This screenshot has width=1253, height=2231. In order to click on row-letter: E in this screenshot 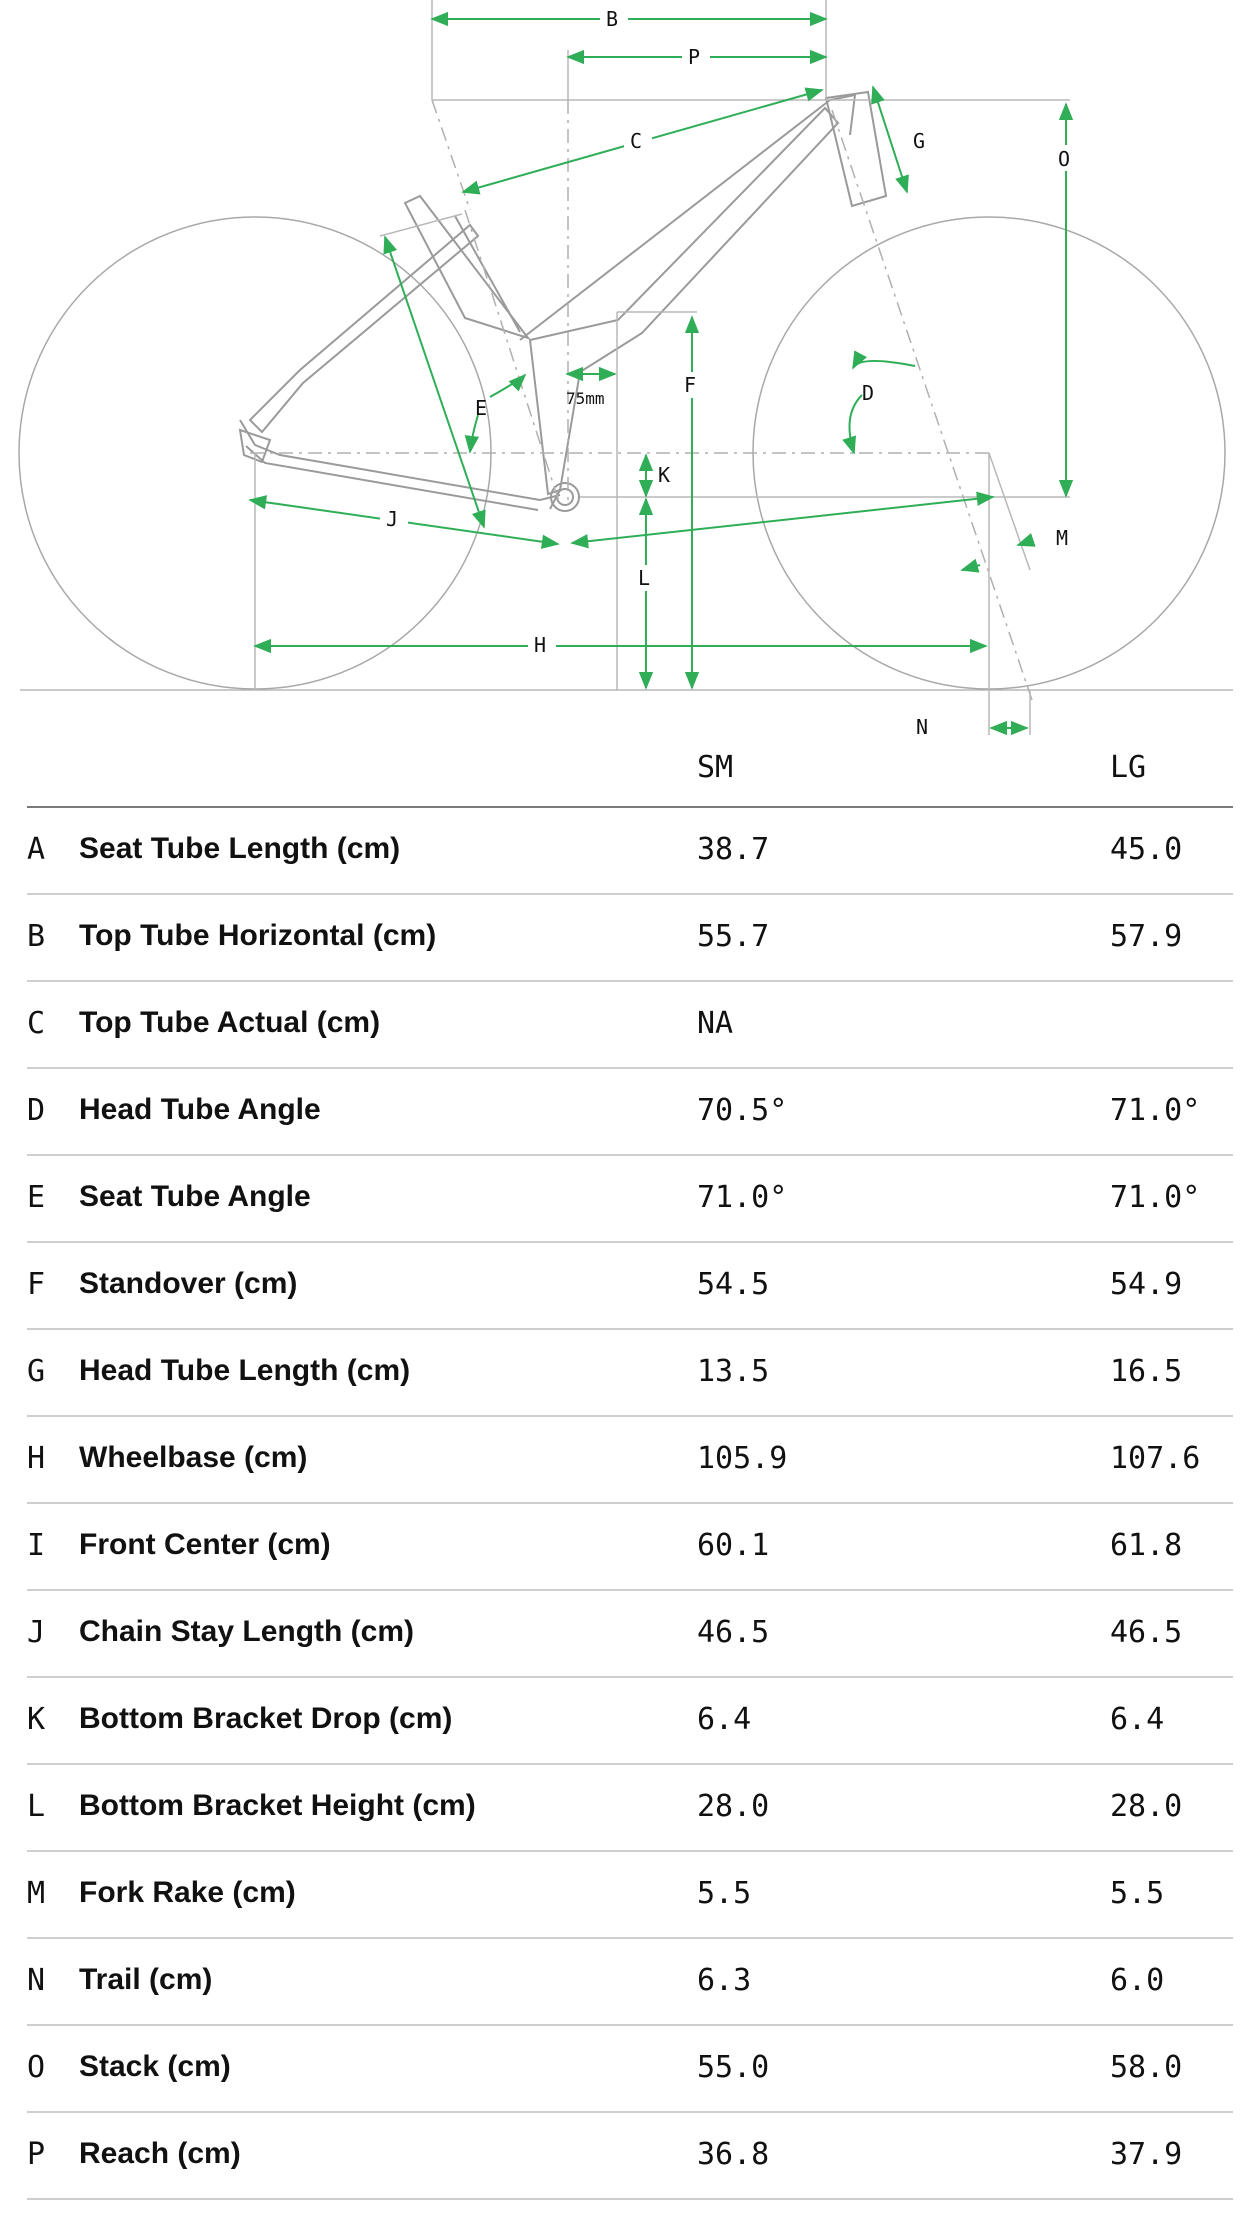, I will do `click(36, 1197)`.